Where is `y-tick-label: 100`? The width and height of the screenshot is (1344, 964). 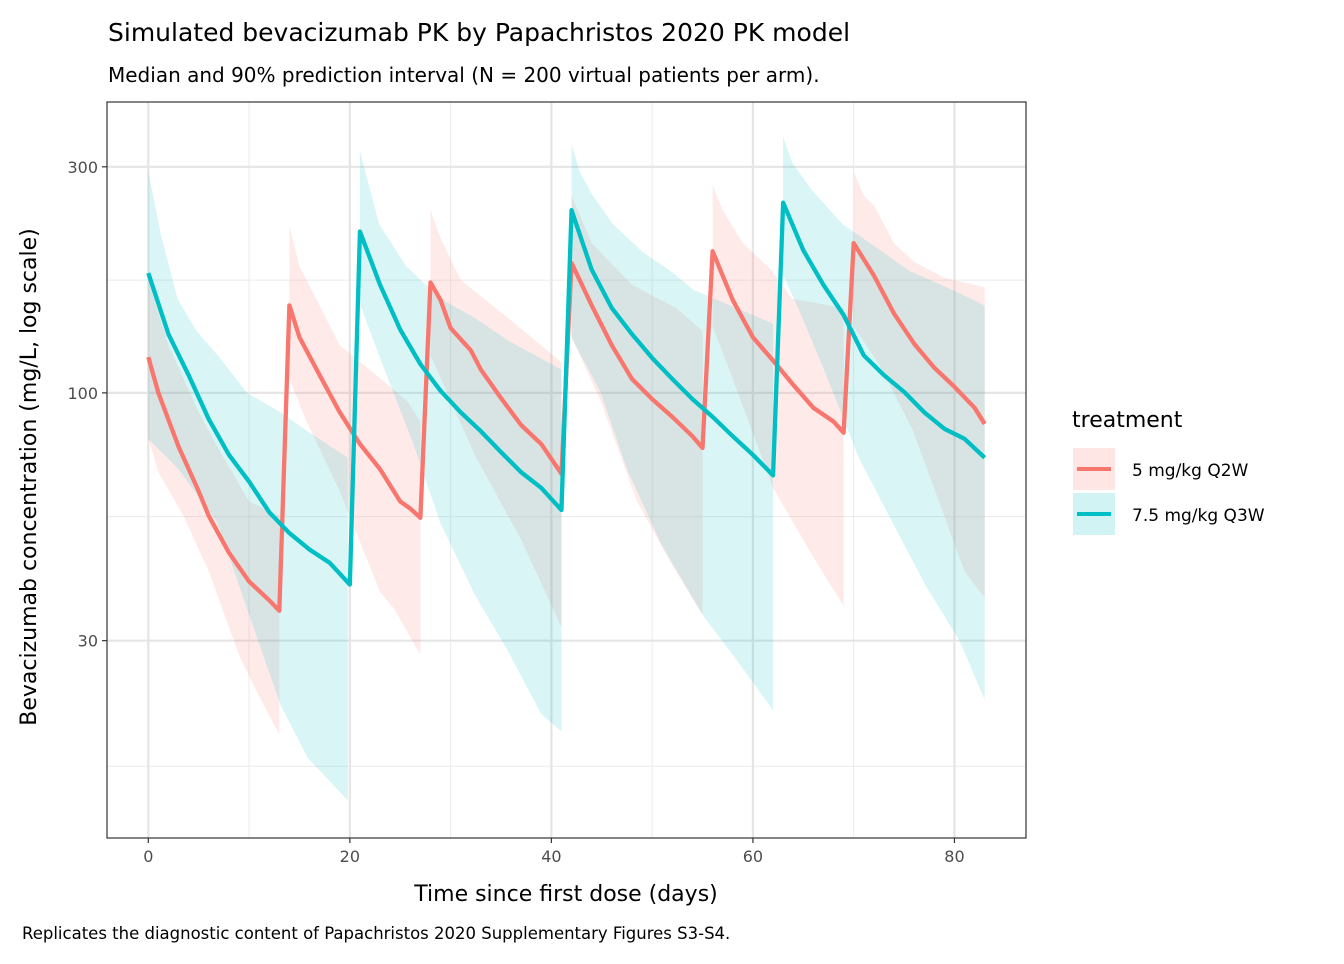
y-tick-label: 100 is located at coordinates (82, 393).